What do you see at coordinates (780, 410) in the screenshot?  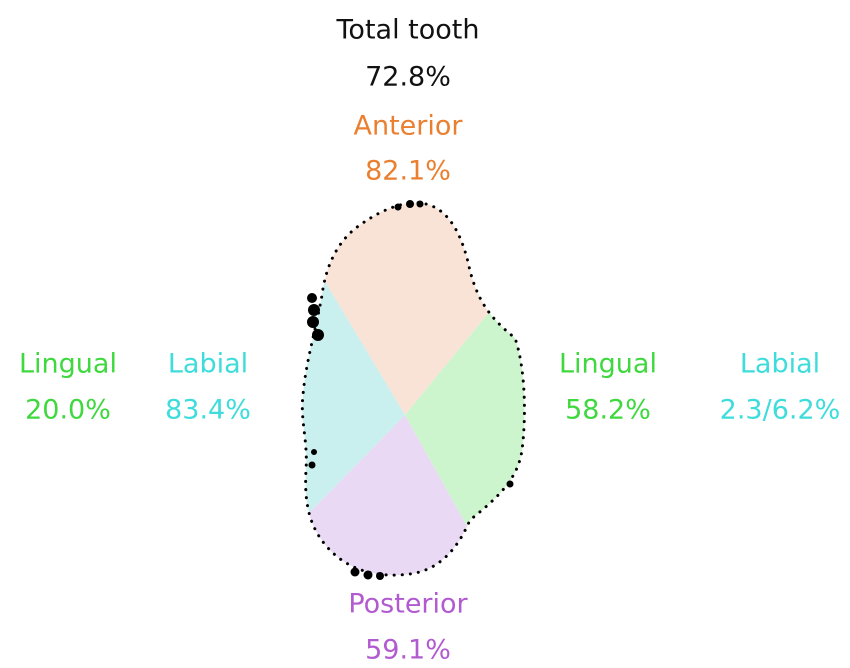 I see `right-labial-value: 2.3/6.2%` at bounding box center [780, 410].